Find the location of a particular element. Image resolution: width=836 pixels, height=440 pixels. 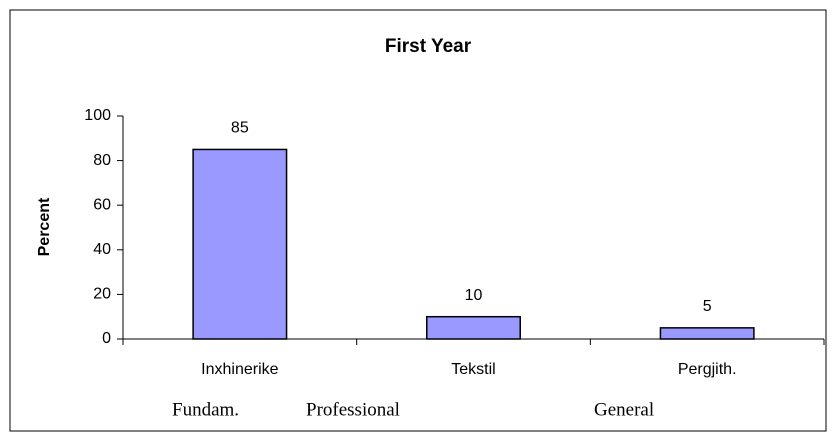

x-tick-label: Tekstil is located at coordinates (473, 369).